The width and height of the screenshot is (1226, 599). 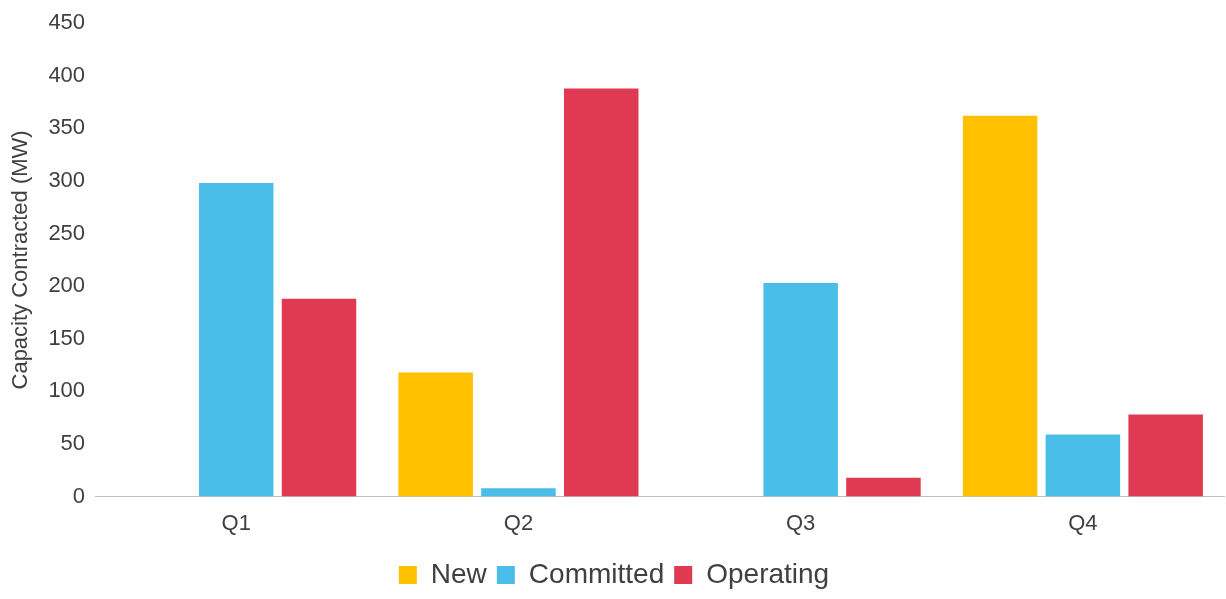 What do you see at coordinates (67, 22) in the screenshot?
I see `y-tick-label: 450` at bounding box center [67, 22].